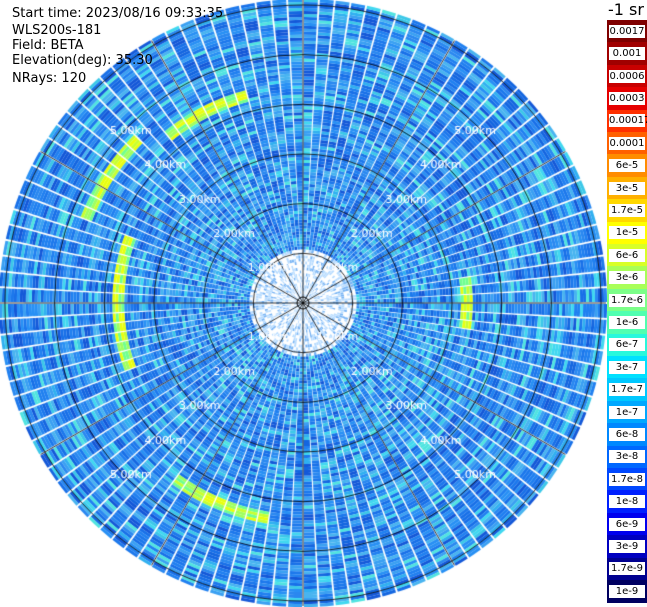  I want to click on colorbar-label: 1.7e-7, so click(627, 390).